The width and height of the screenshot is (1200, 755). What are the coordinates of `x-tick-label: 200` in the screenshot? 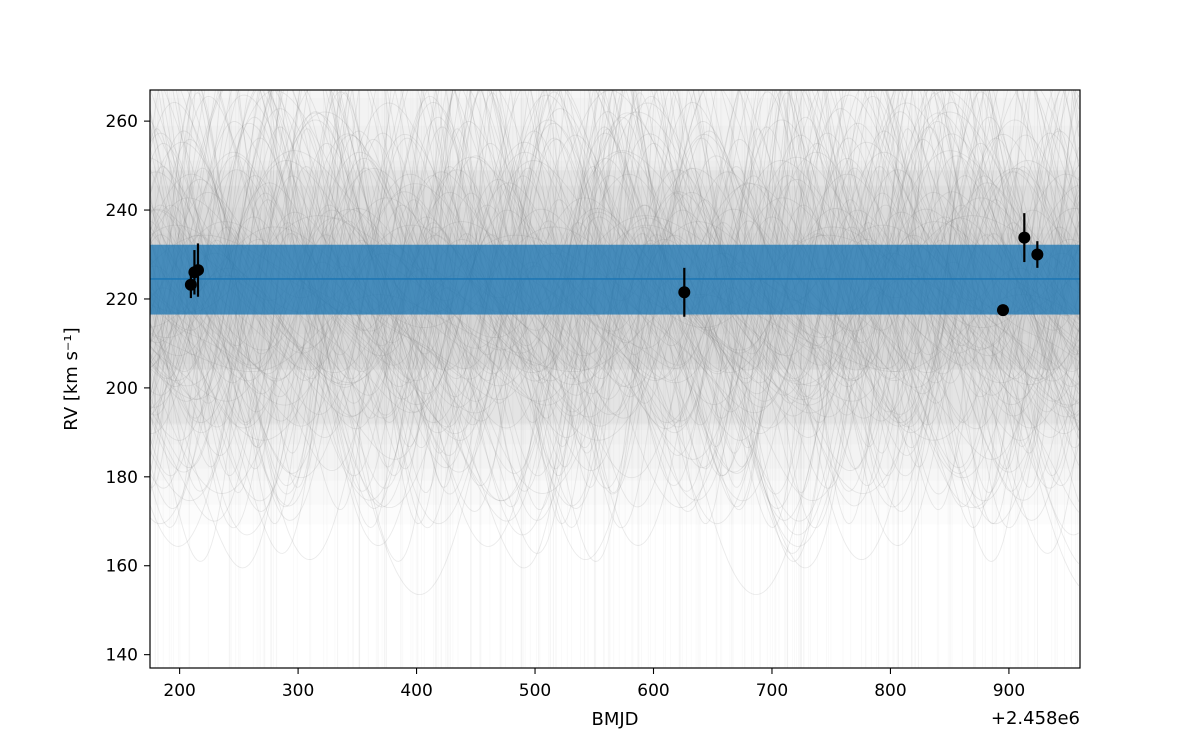 It's located at (179, 691).